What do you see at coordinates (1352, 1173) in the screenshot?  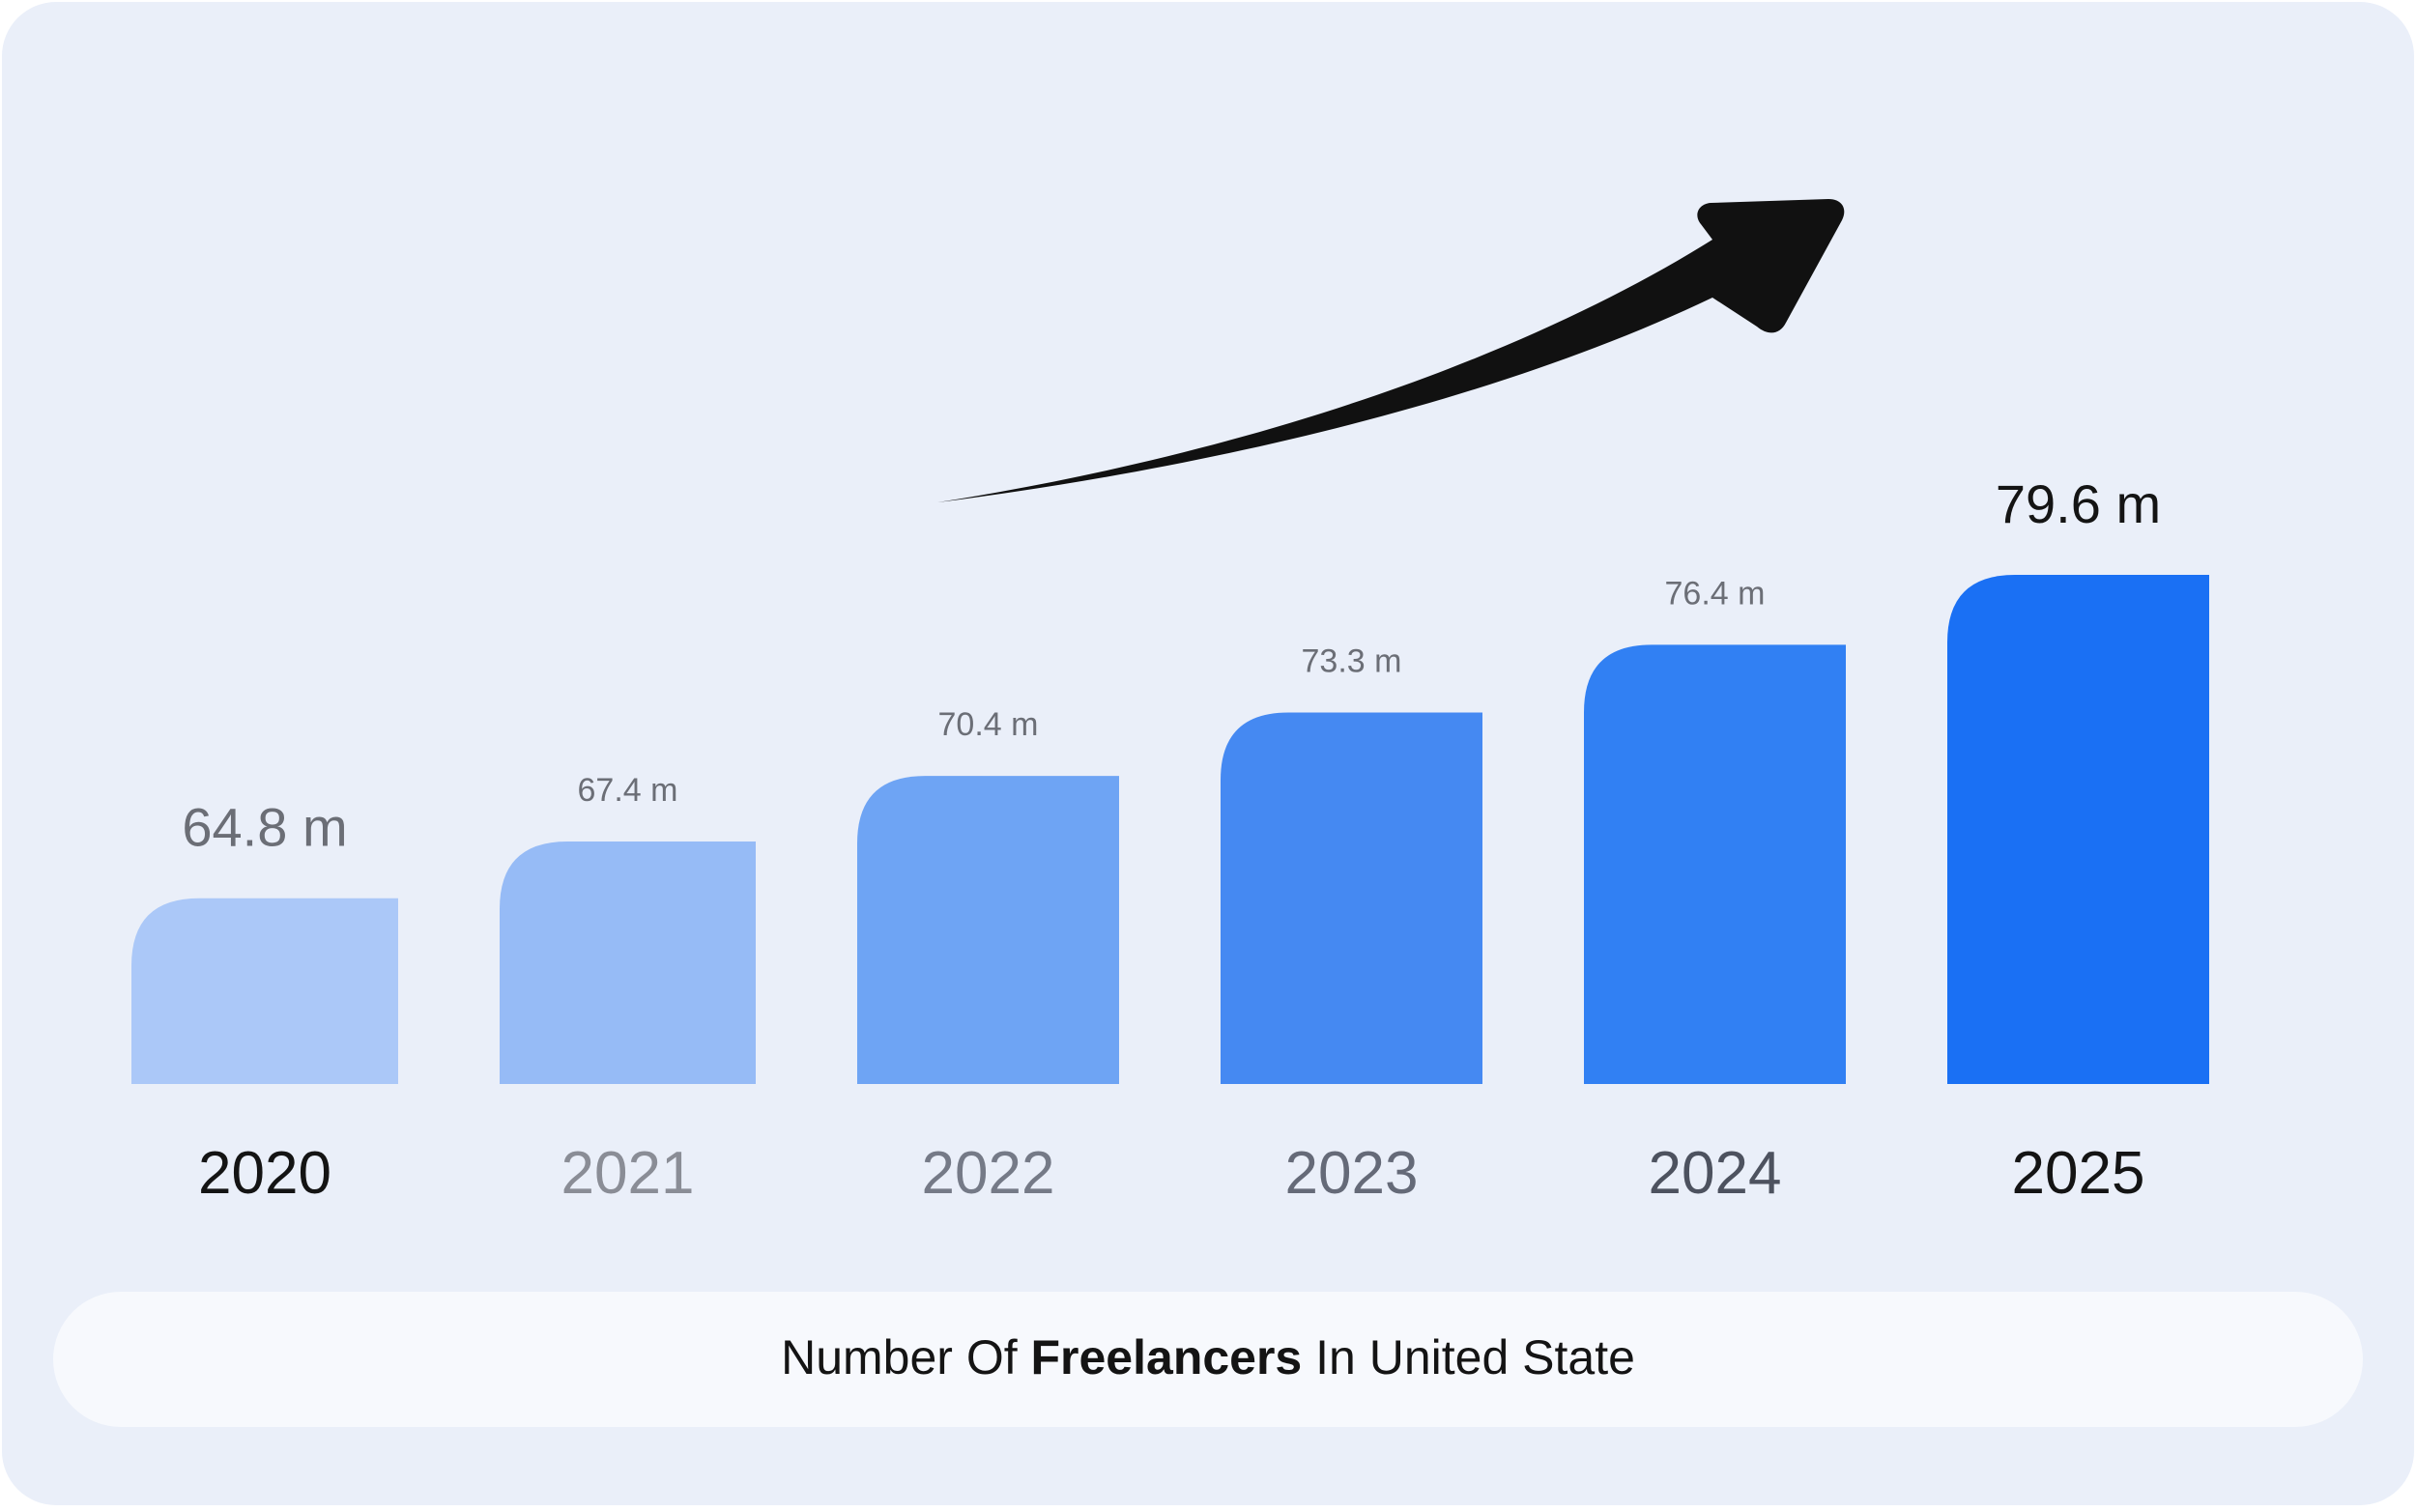 I see `category-label-2023: 2023` at bounding box center [1352, 1173].